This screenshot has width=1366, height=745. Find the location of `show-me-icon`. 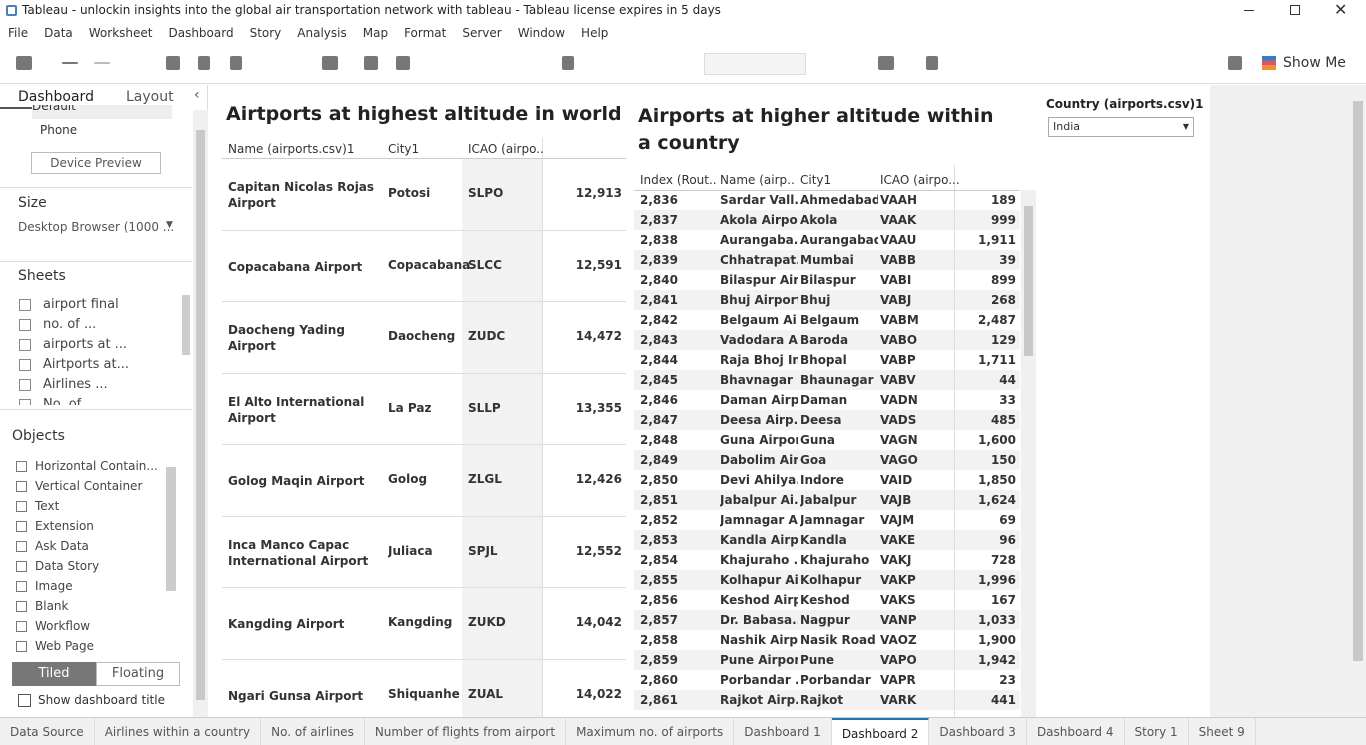

show-me-icon is located at coordinates (1269, 63).